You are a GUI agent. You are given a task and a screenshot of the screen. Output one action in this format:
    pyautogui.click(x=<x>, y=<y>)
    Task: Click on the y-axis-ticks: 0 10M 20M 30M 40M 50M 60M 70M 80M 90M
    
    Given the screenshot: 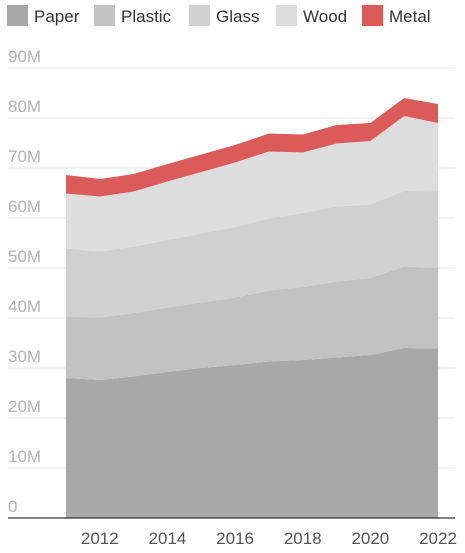 What is the action you would take?
    pyautogui.click(x=24, y=281)
    